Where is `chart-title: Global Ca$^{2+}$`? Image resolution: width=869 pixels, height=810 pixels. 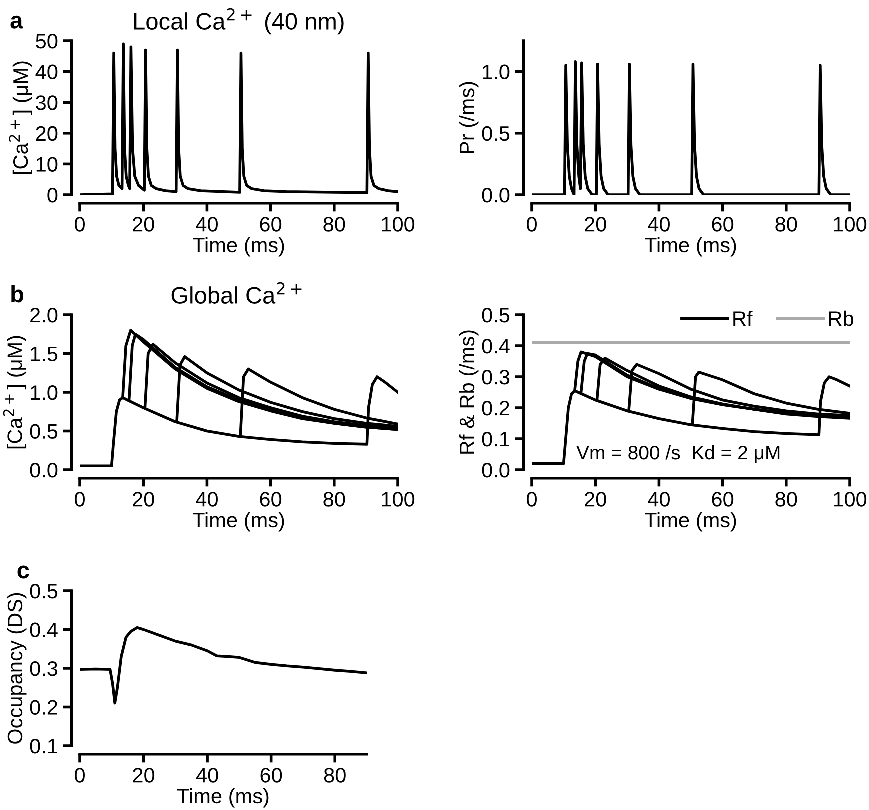
chart-title: Global Ca$^{2+}$ is located at coordinates (237, 293).